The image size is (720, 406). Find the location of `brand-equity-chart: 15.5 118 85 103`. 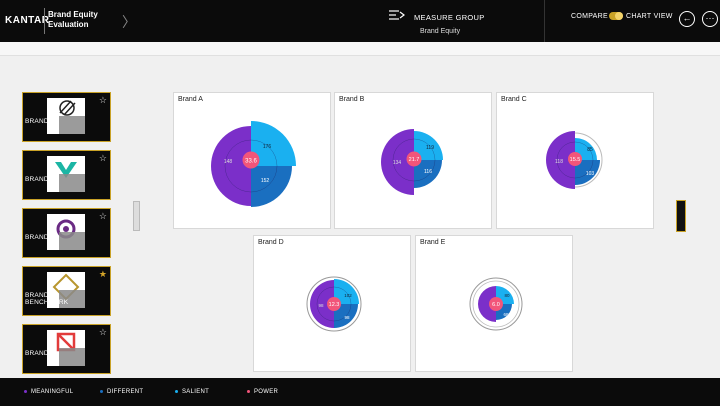

brand-equity-chart: 15.5 118 85 103 is located at coordinates (574, 160).